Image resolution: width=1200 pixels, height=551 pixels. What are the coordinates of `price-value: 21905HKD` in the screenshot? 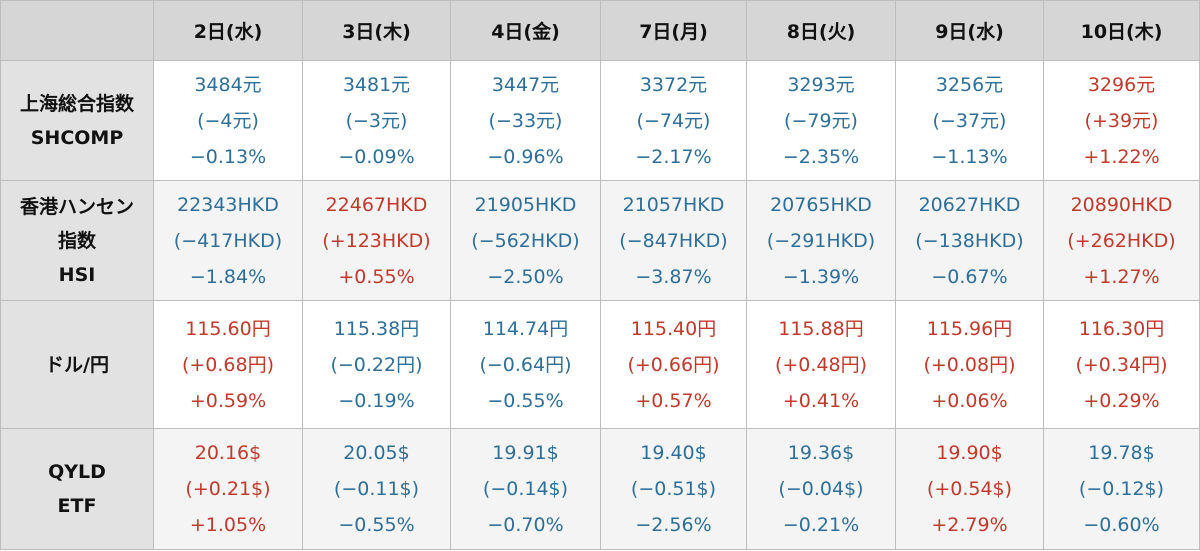 It's located at (525, 204).